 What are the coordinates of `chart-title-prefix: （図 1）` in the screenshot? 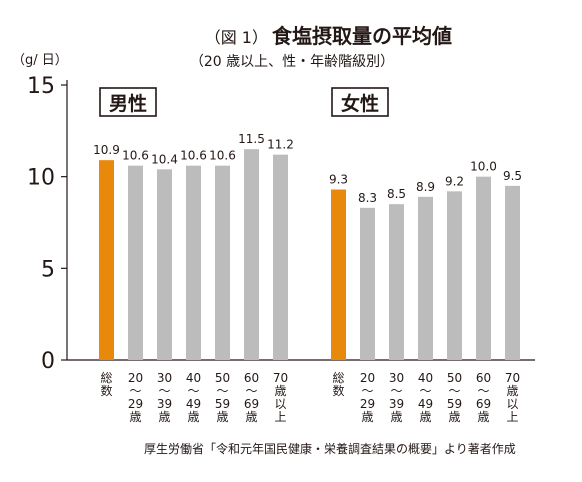 It's located at (236, 37).